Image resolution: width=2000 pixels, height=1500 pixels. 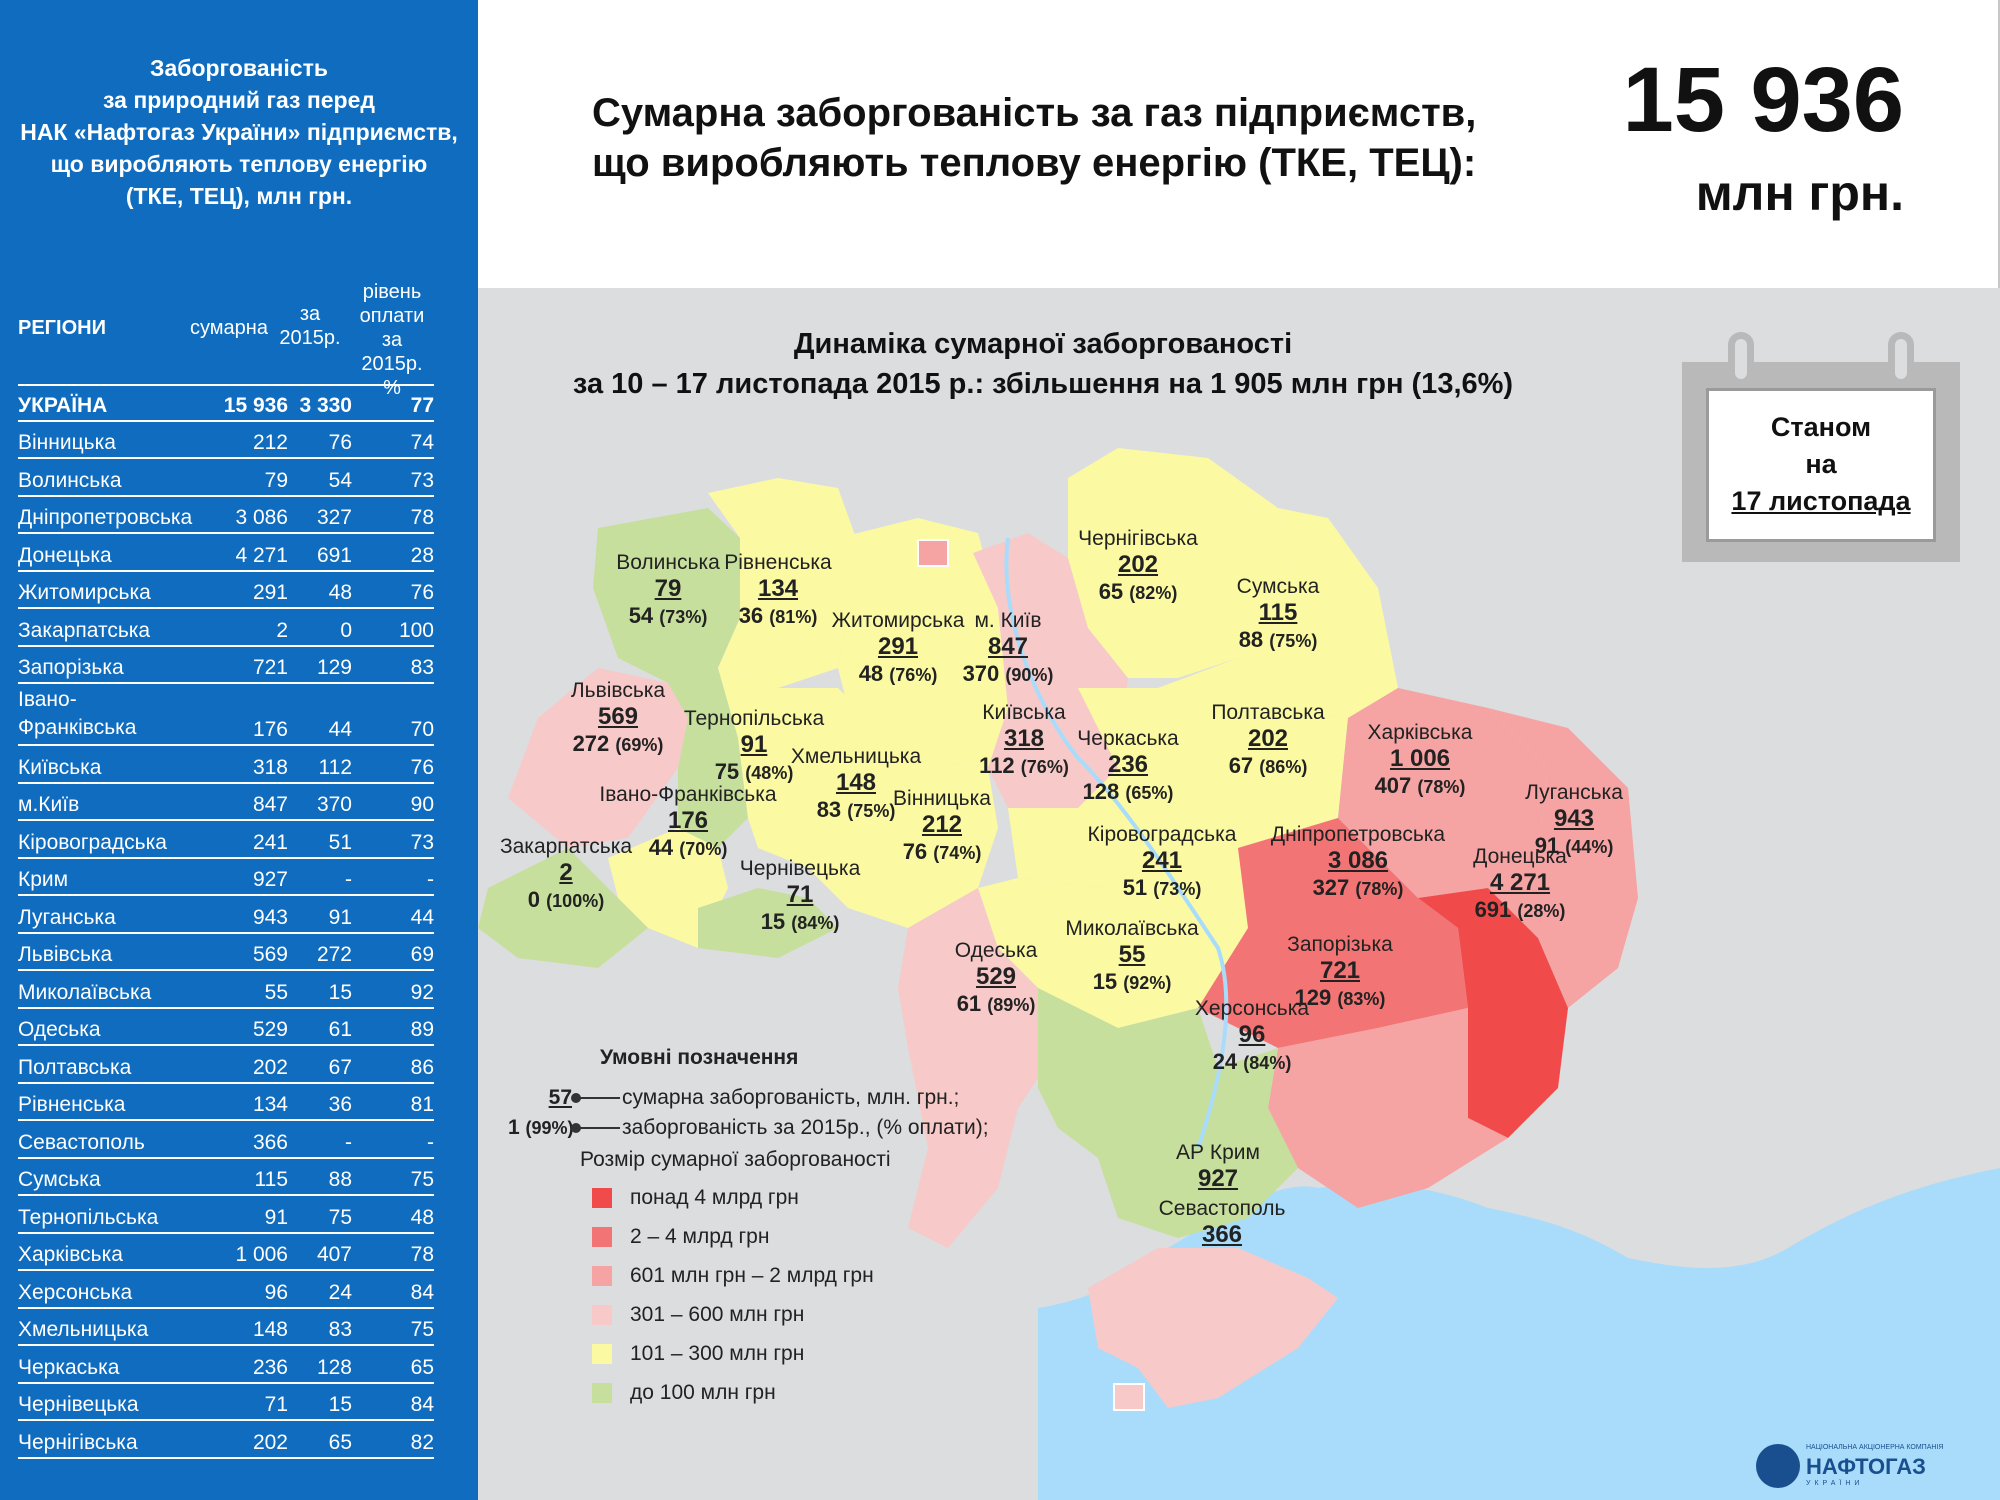 What do you see at coordinates (226, 553) in the screenshot?
I see `table-row: Донецька 4 271 691 28` at bounding box center [226, 553].